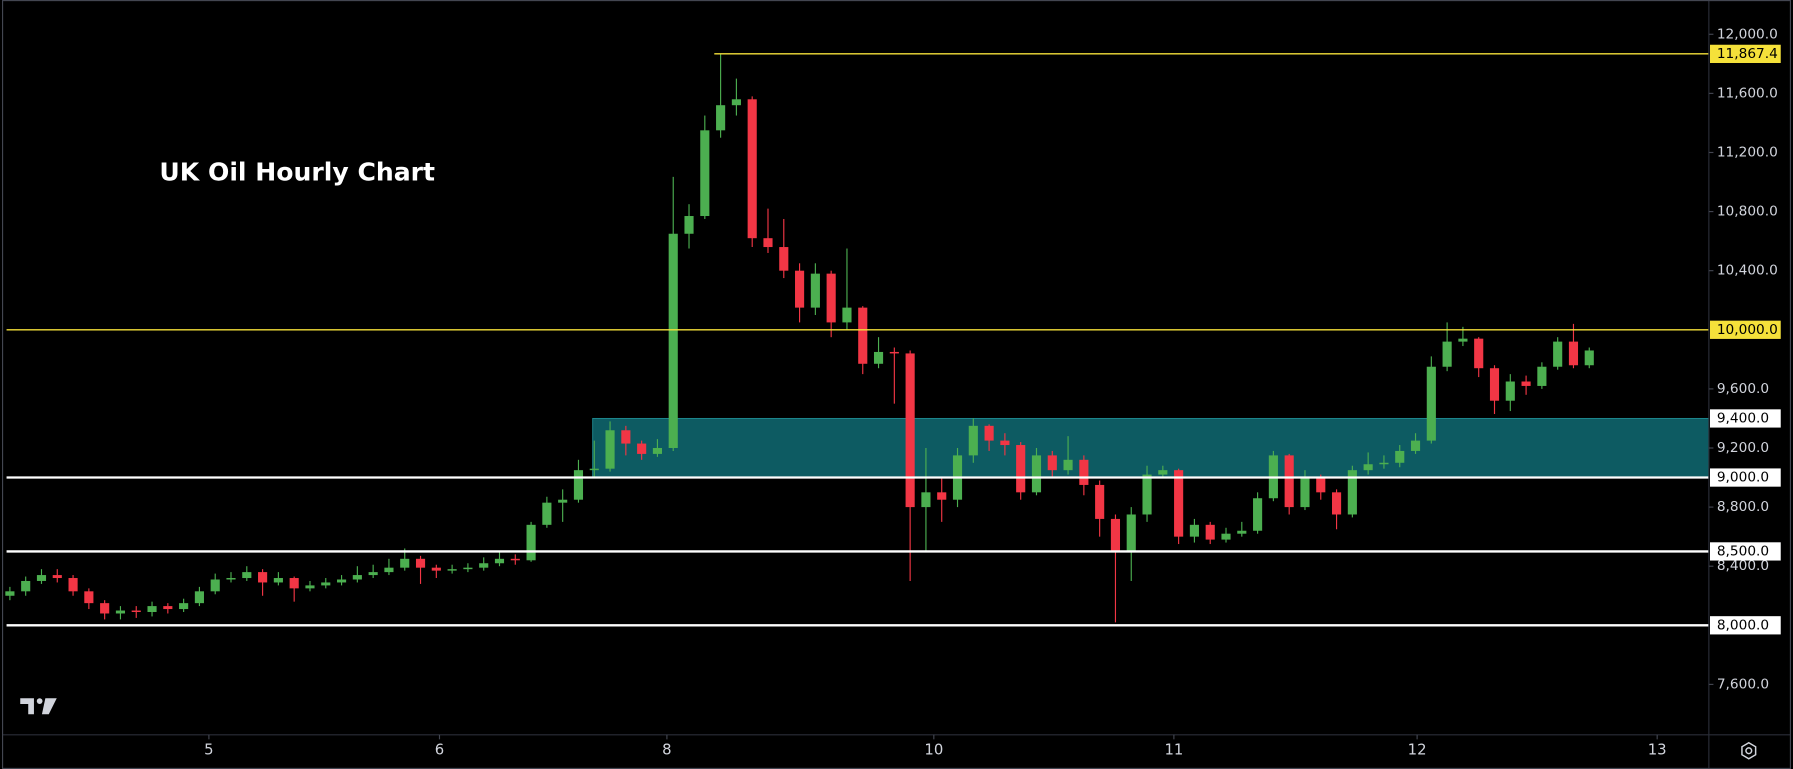 Image resolution: width=1793 pixels, height=769 pixels. Describe the element at coordinates (1745, 418) in the screenshot. I see `zone-label-box` at that location.